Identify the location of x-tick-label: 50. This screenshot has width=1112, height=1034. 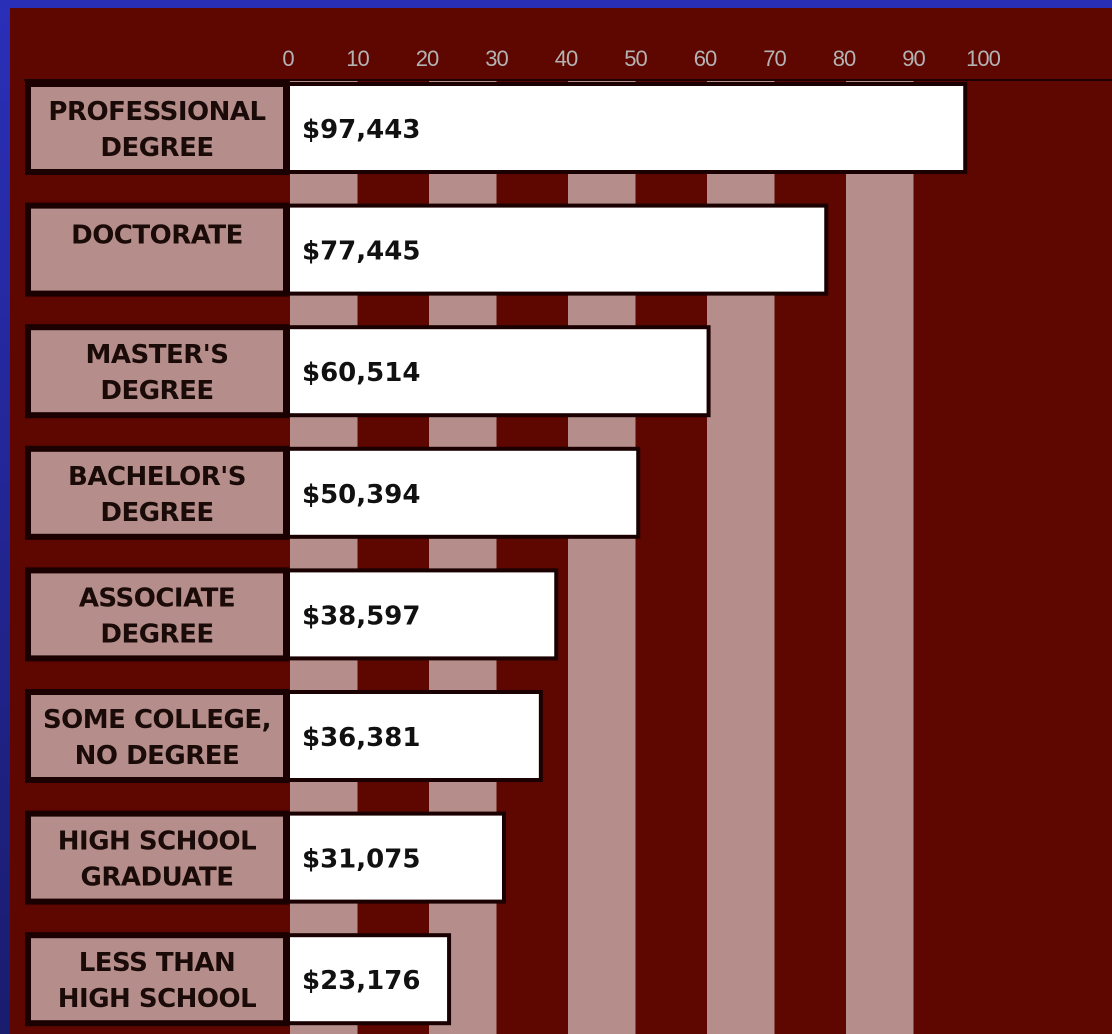
(635, 58).